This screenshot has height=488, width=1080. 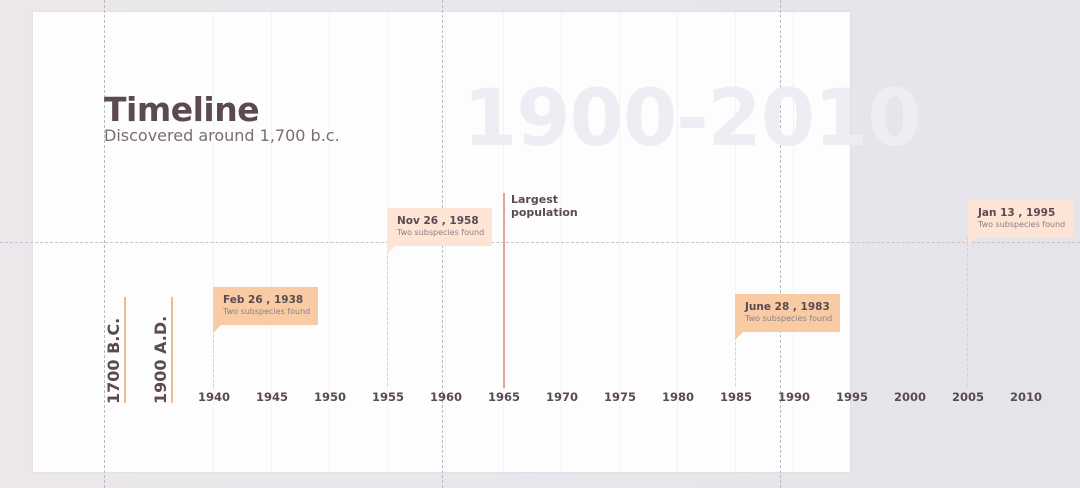 I want to click on axis-tick-label: 1985, so click(x=736, y=397).